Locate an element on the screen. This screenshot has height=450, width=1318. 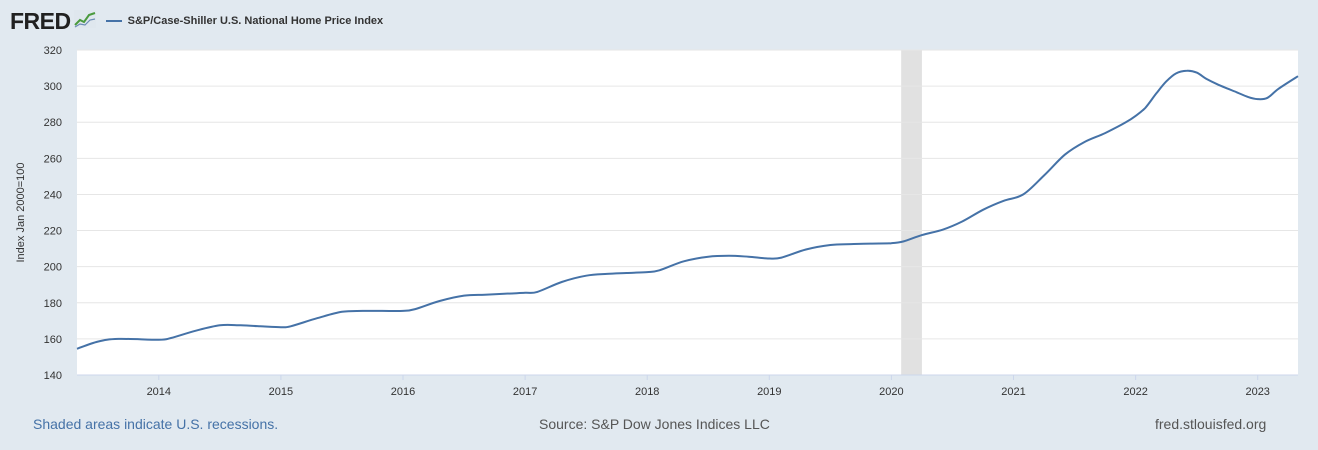
legend-line-marker is located at coordinates (113, 21).